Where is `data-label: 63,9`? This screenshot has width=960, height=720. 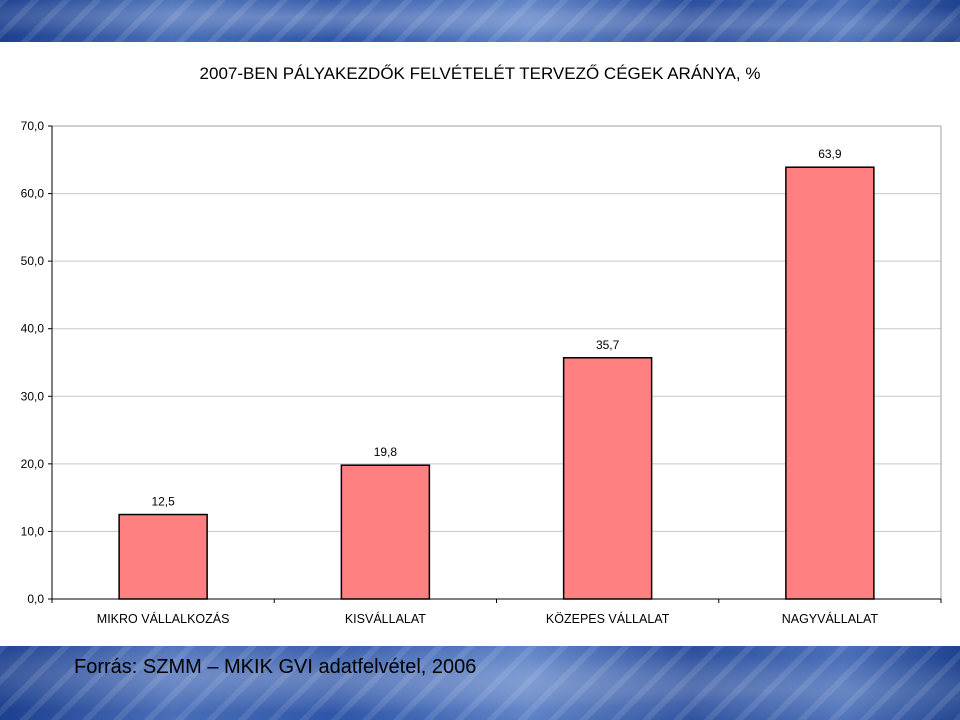
data-label: 63,9 is located at coordinates (830, 154).